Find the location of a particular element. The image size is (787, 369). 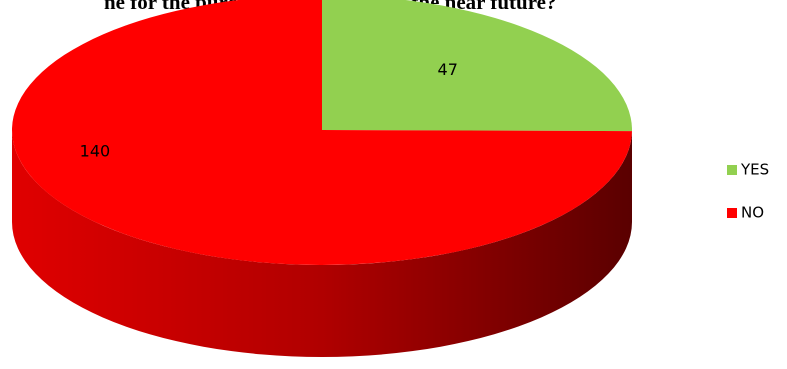

data-label: 47 is located at coordinates (448, 69).